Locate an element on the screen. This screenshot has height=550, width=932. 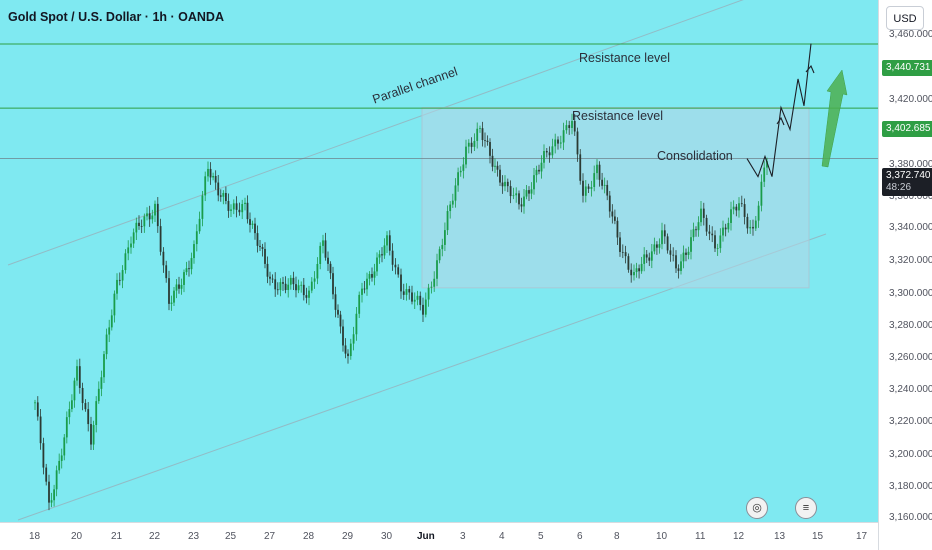
x-tick-label: 21 is located at coordinates (117, 536).